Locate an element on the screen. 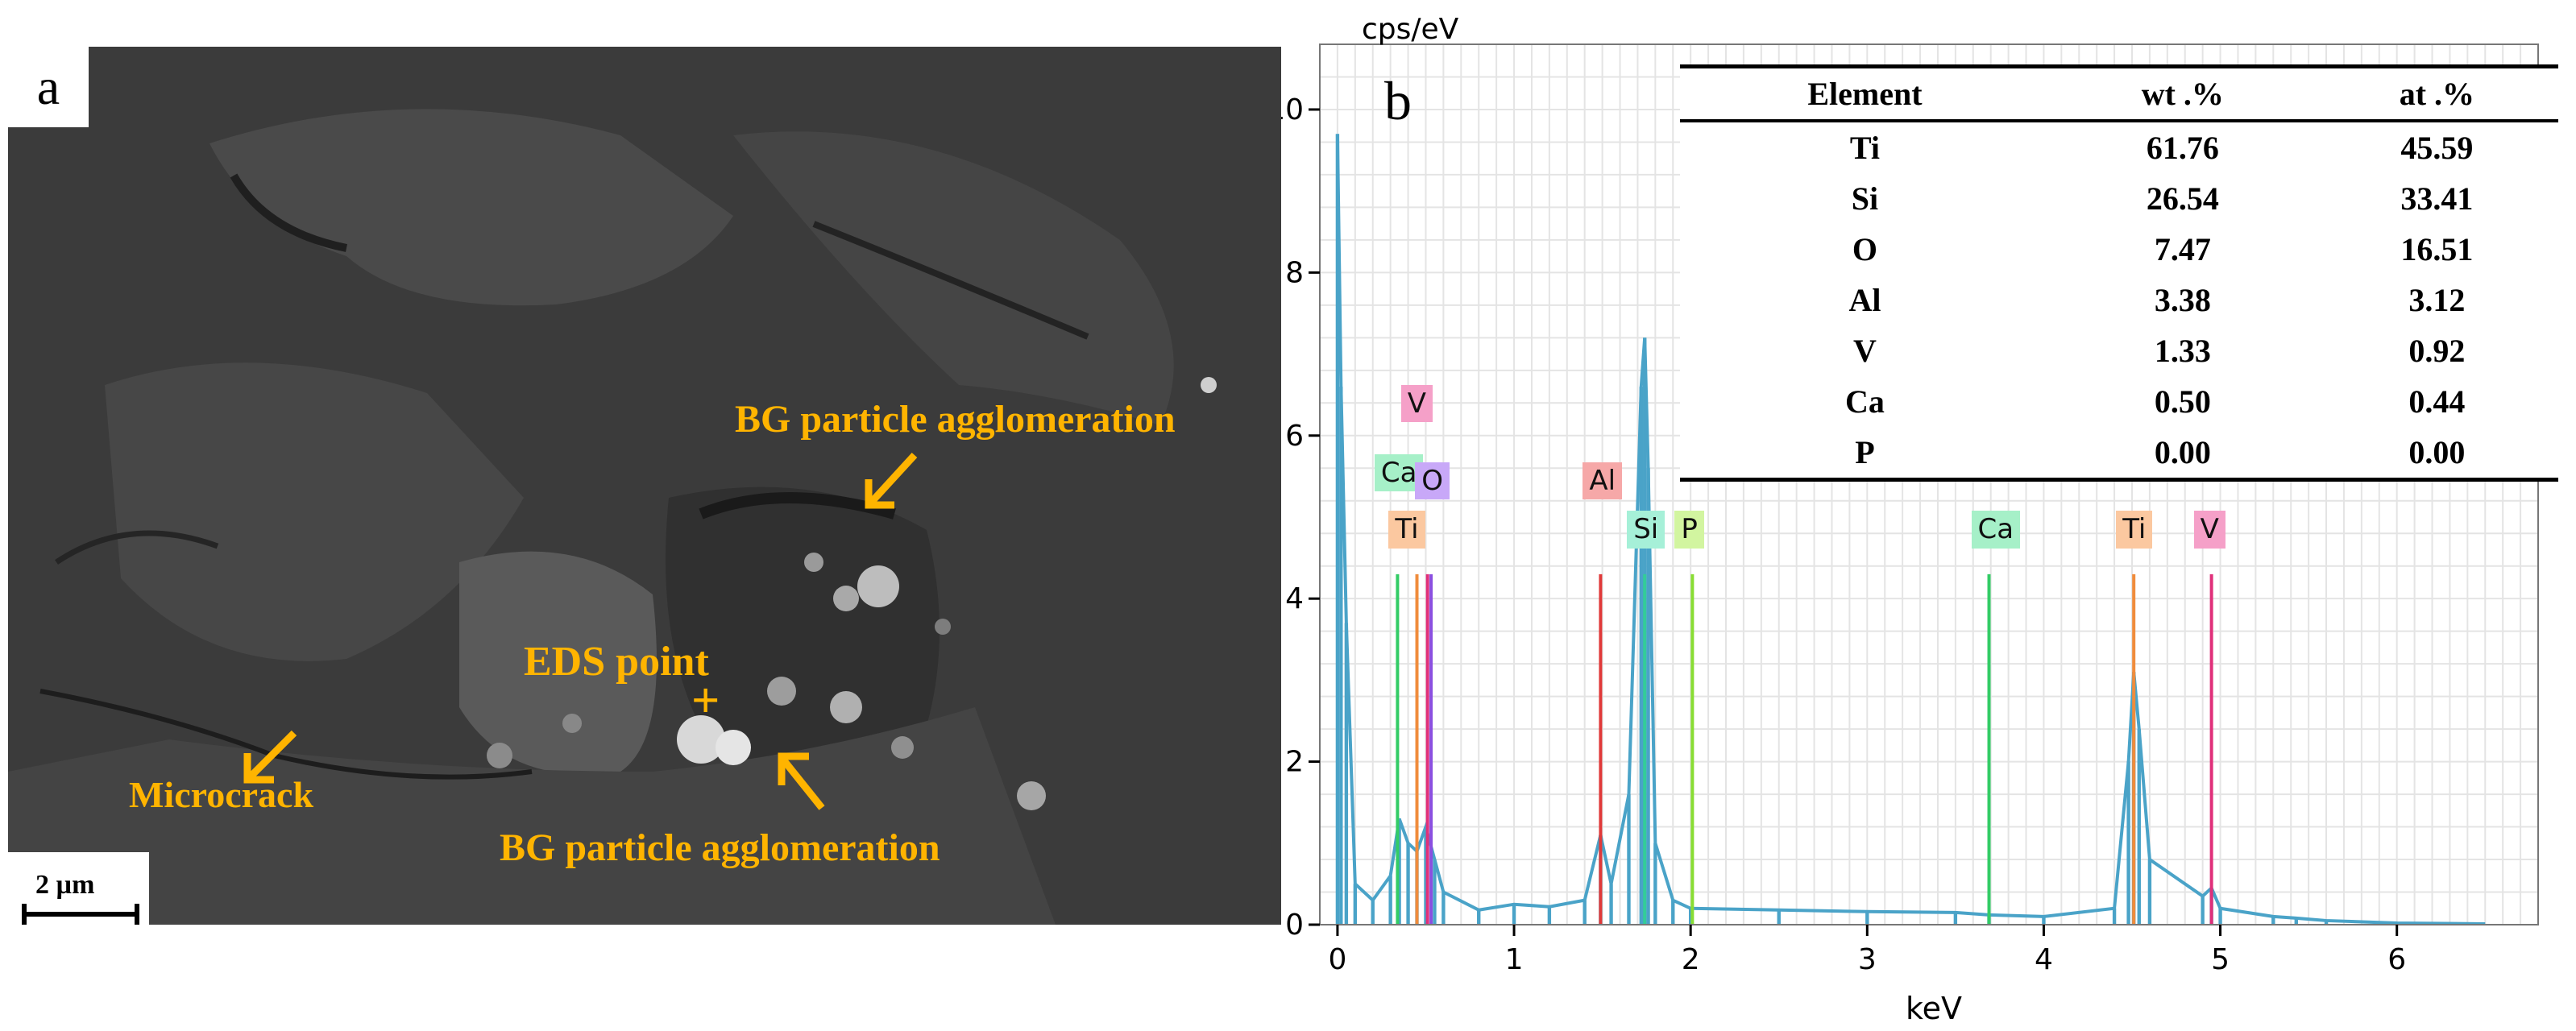 This screenshot has width=2576, height=1031. wt-cell: 0.00 is located at coordinates (2182, 452).